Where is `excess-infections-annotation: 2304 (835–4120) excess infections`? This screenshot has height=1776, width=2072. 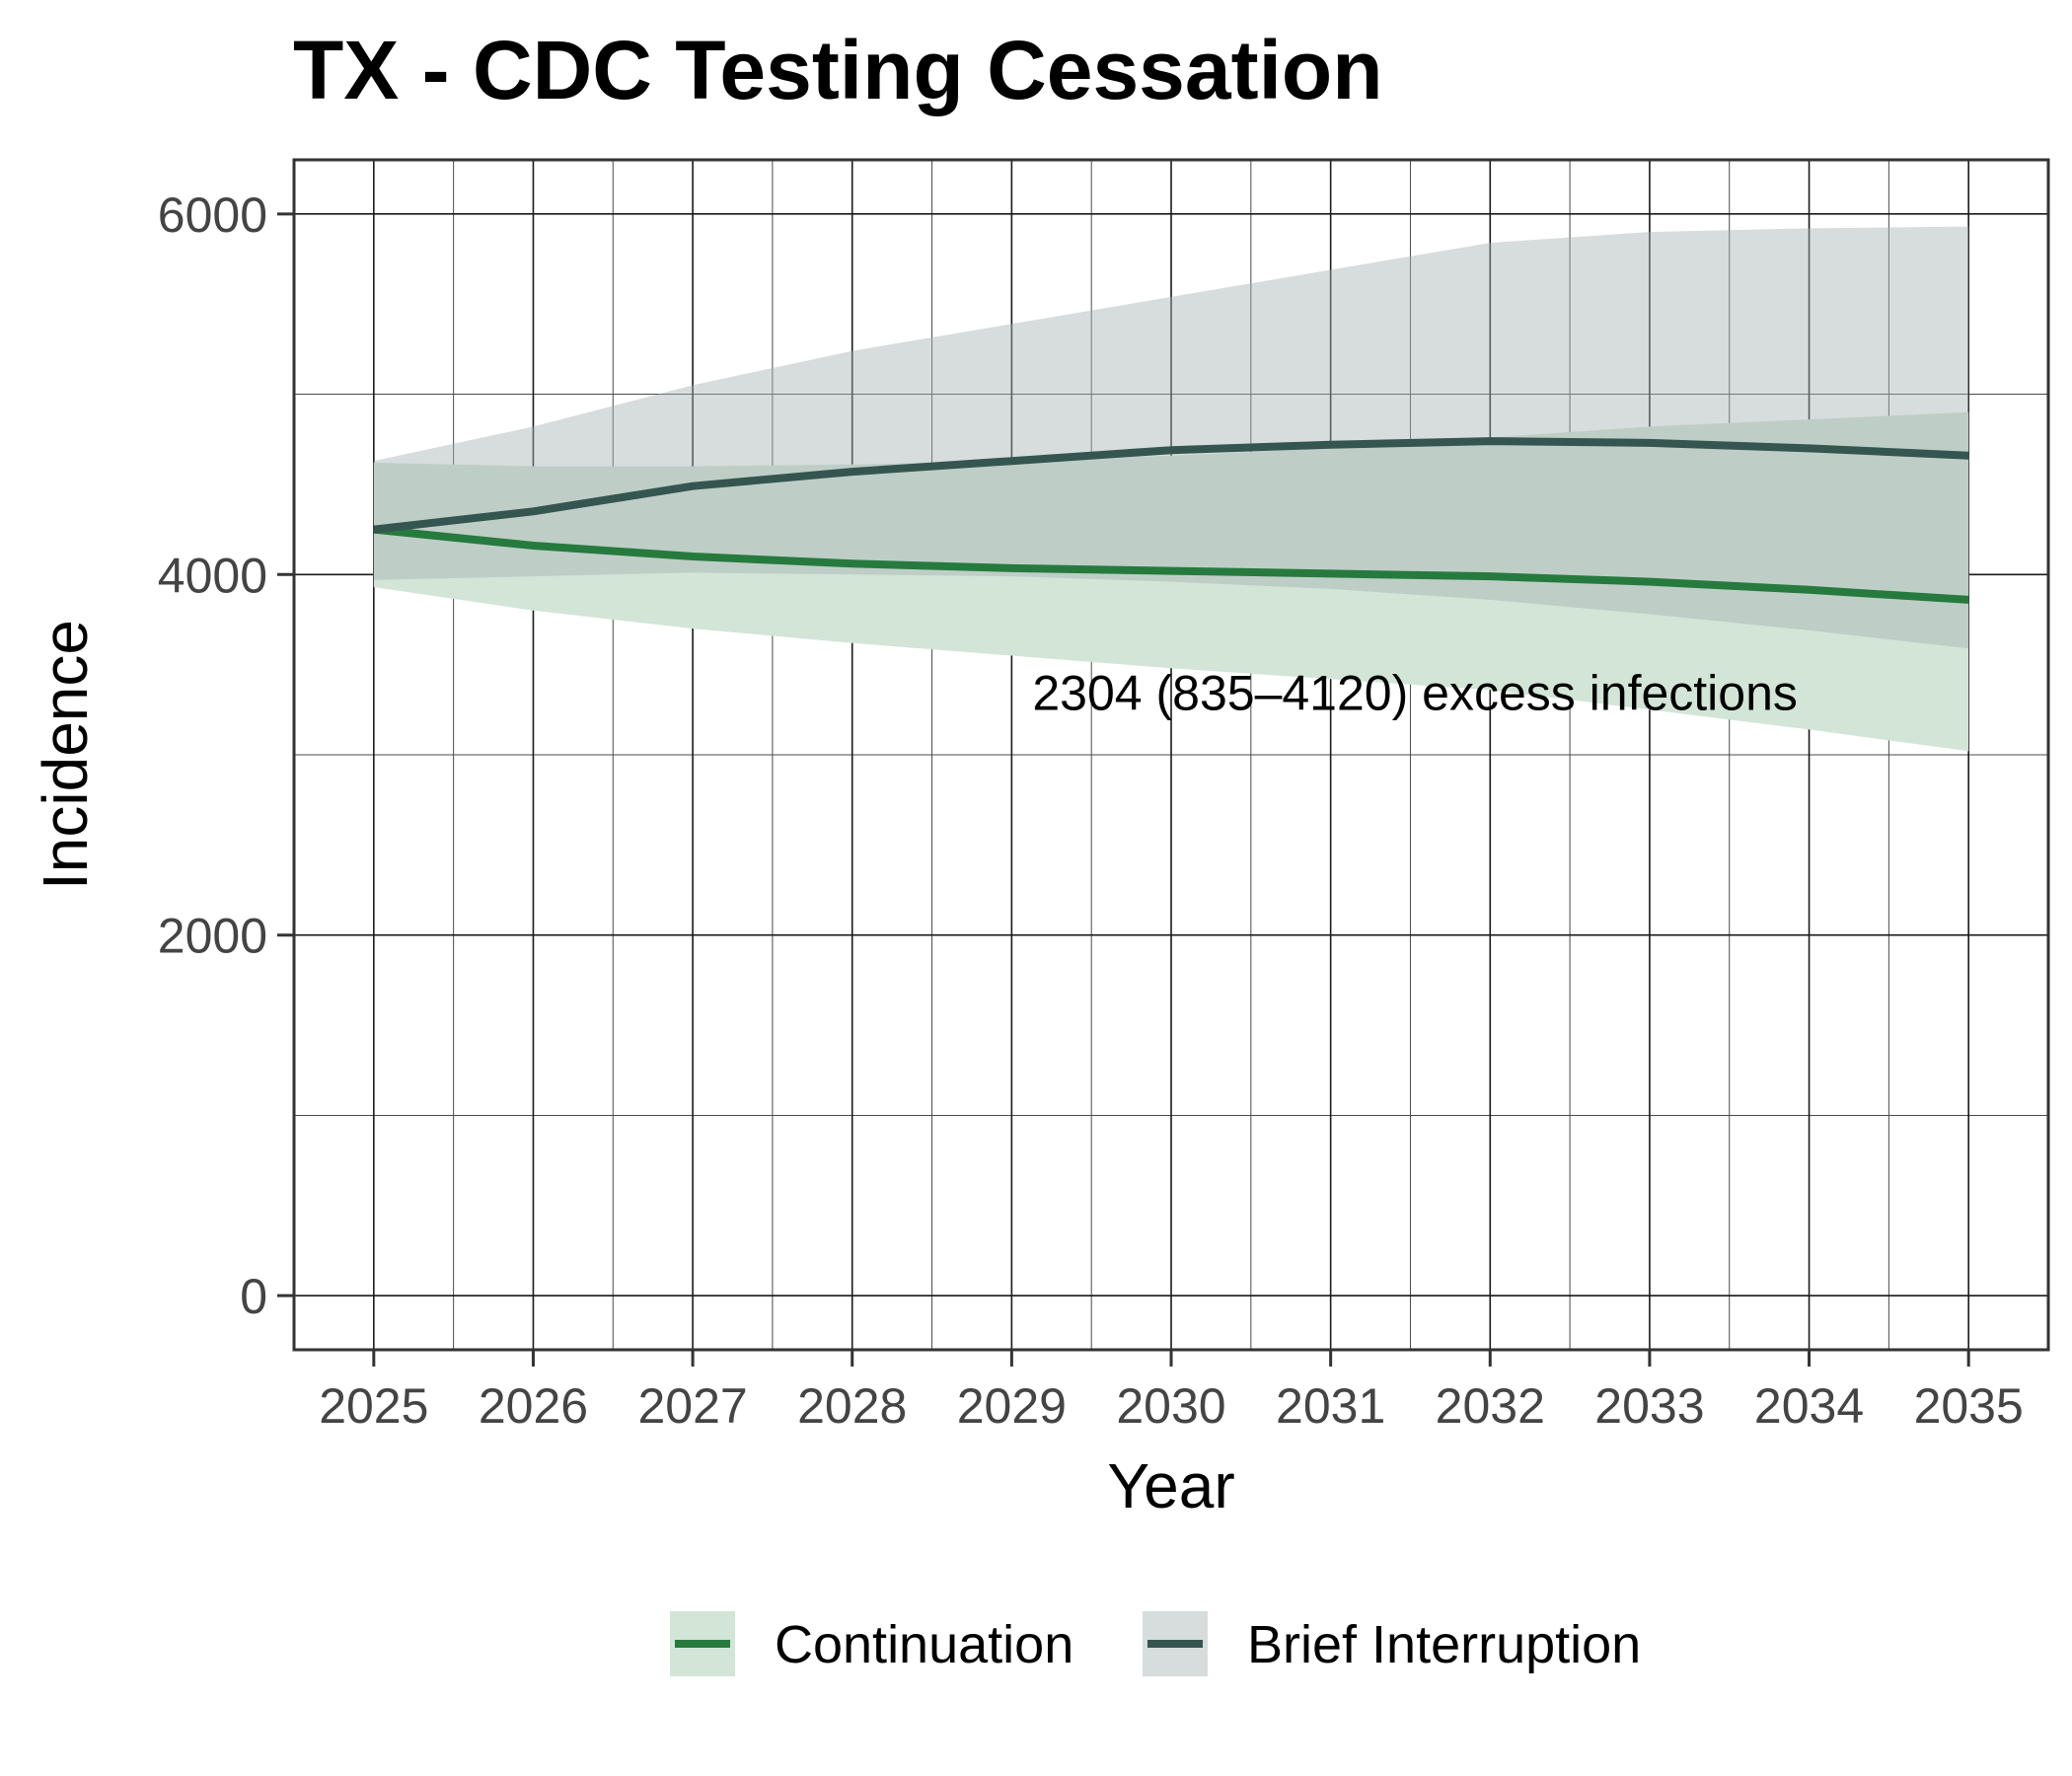
excess-infections-annotation: 2304 (835–4120) excess infections is located at coordinates (1415, 692).